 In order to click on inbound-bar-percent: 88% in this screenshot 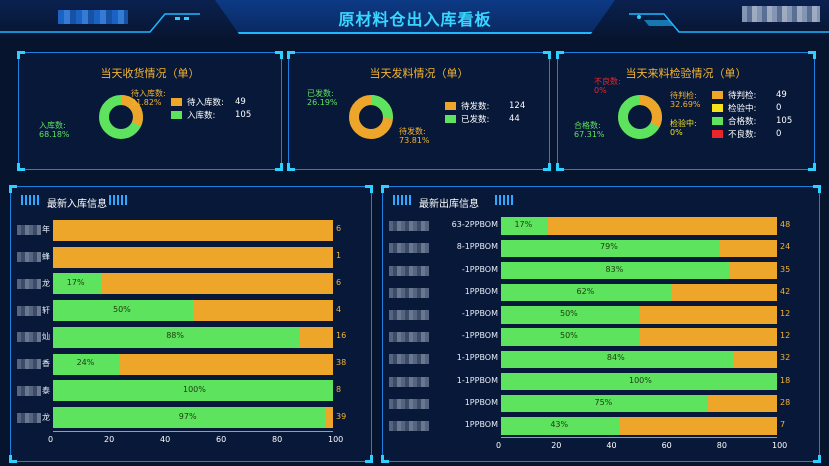, I will do `click(175, 336)`.